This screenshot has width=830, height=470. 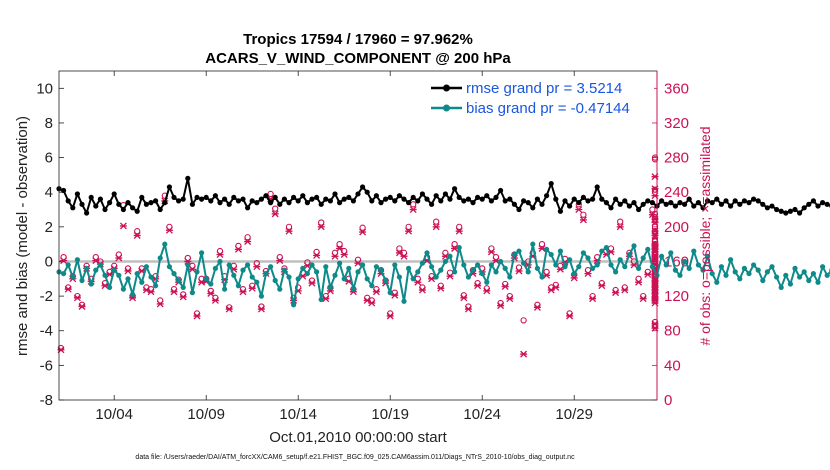 I want to click on x-tick-label: 10/14, so click(x=298, y=414).